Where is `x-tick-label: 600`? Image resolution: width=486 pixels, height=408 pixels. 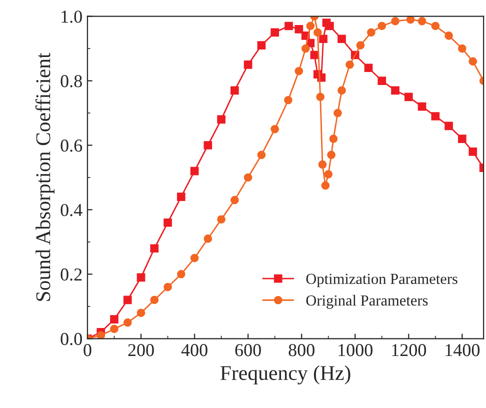
x-tick-label: 600 is located at coordinates (248, 350).